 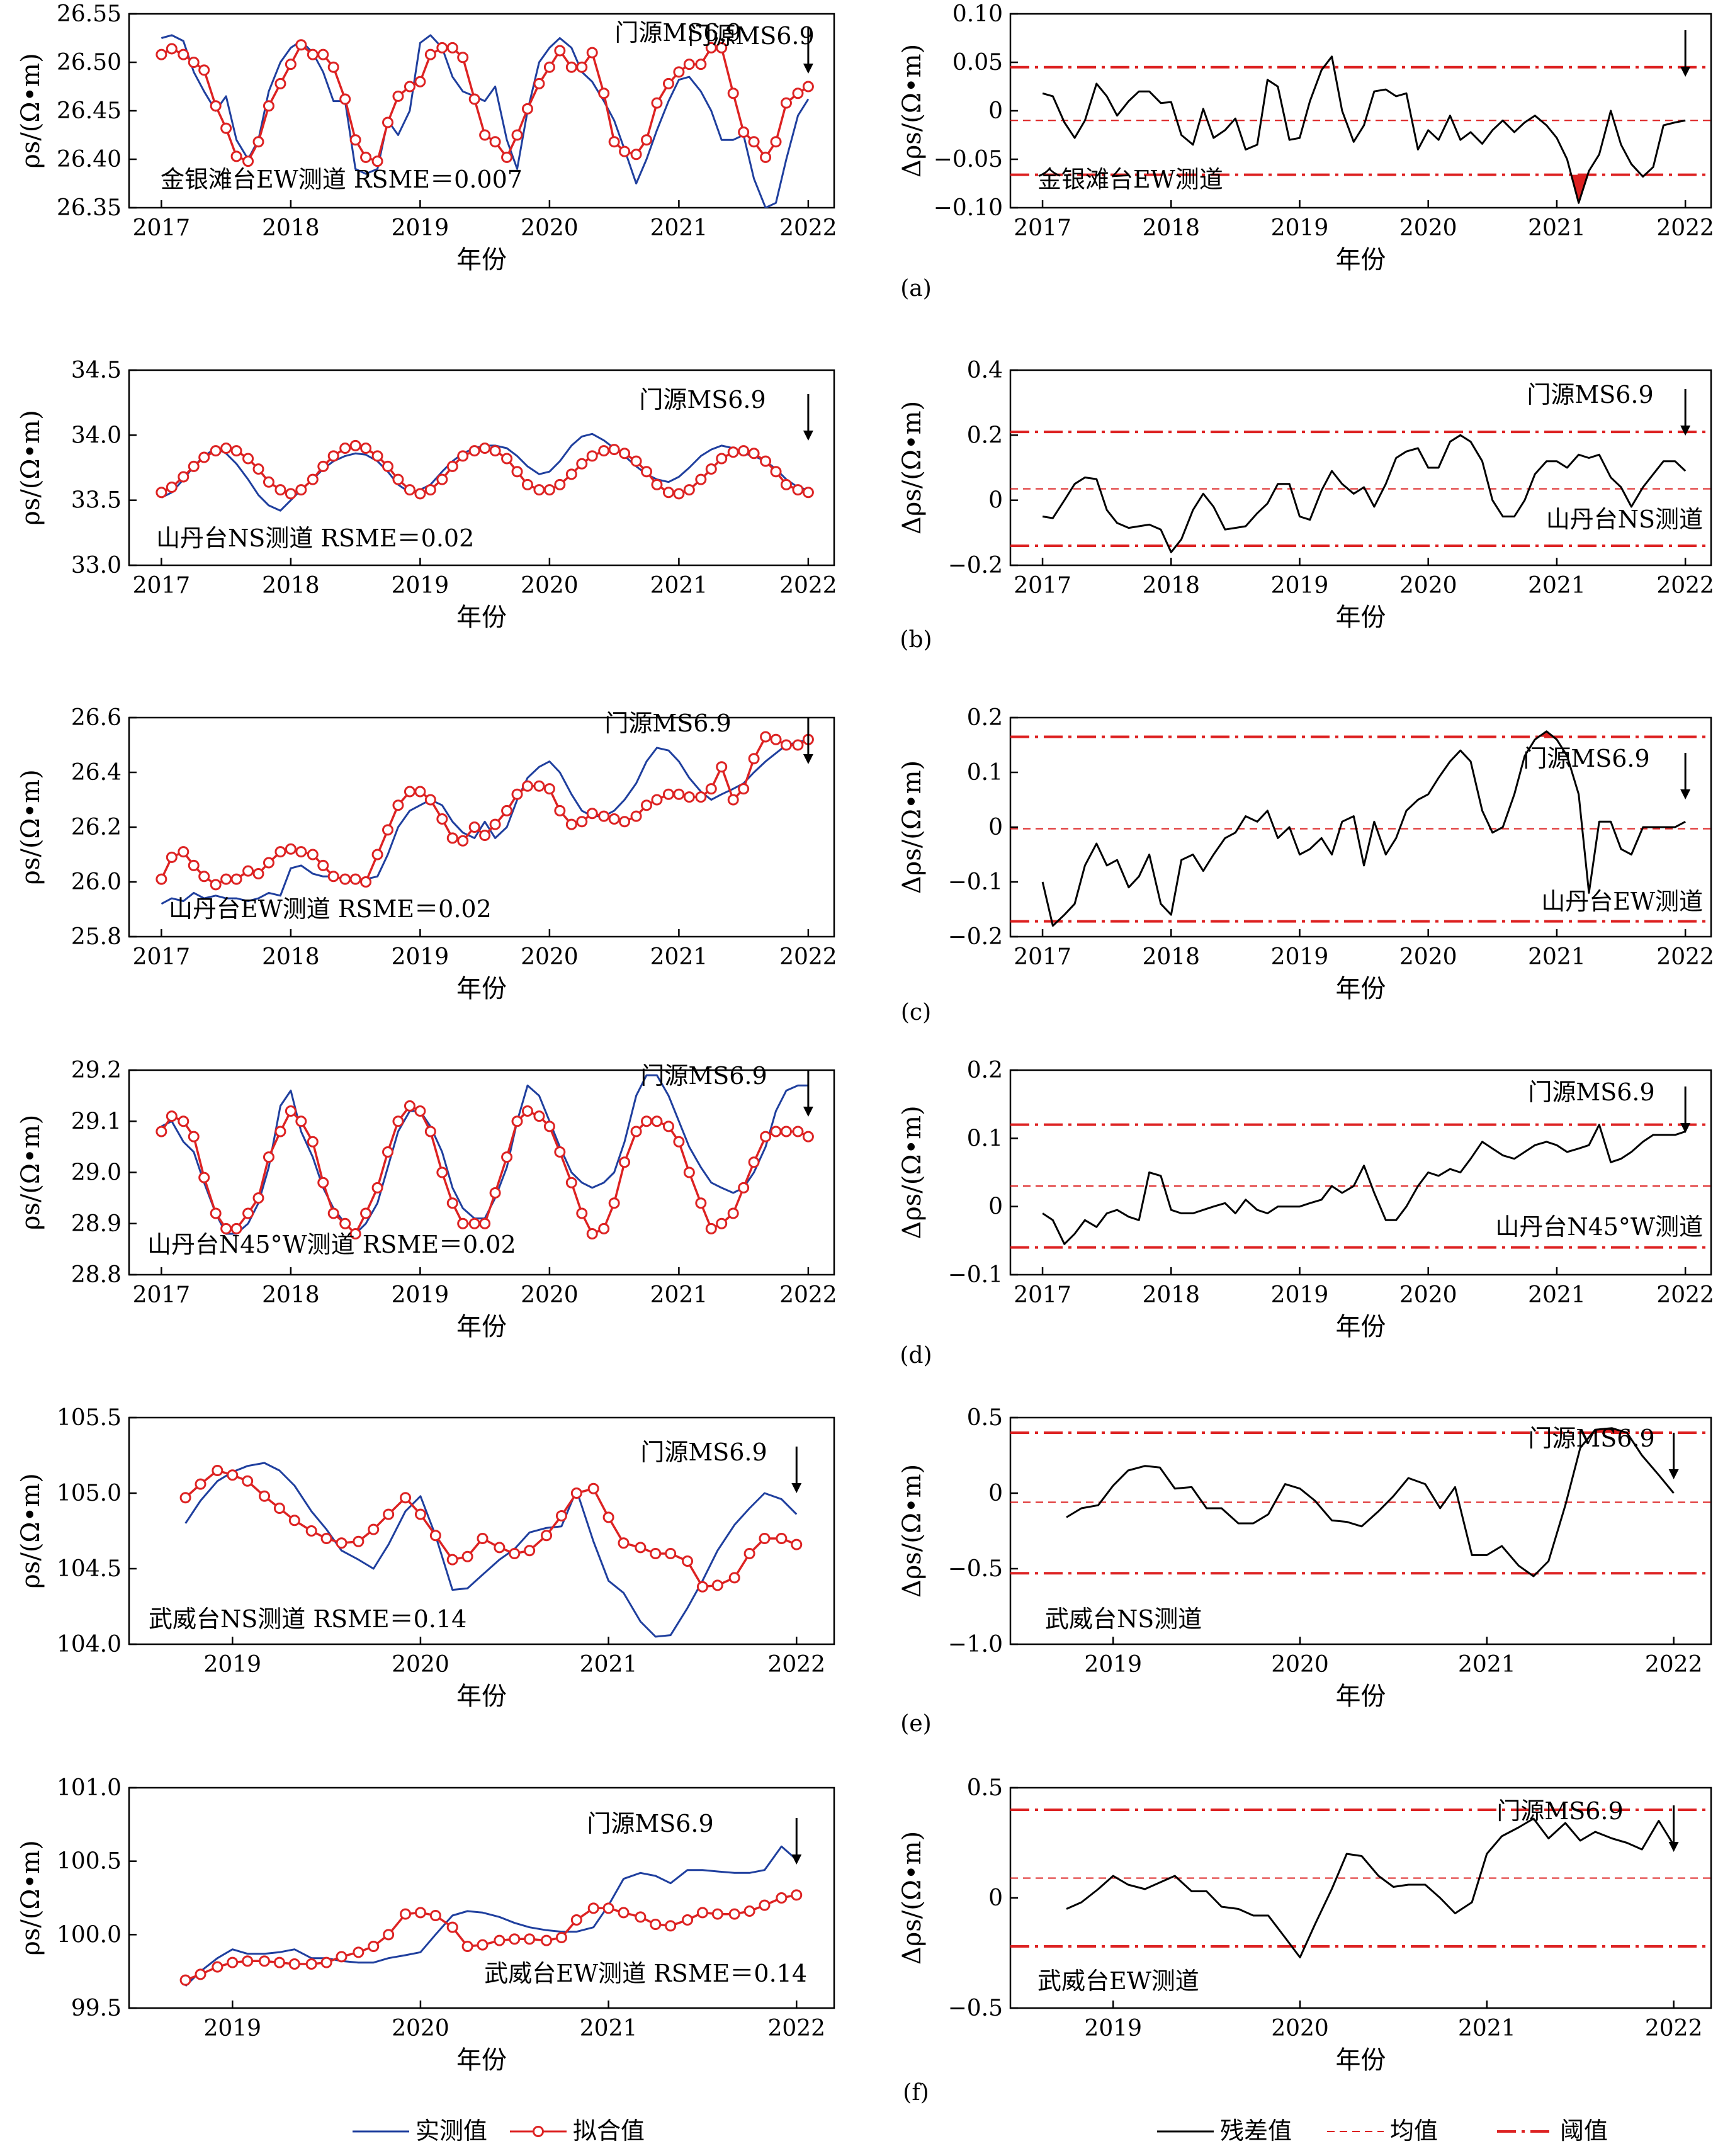 I want to click on x-tick-label: 2020, so click(x=1428, y=586).